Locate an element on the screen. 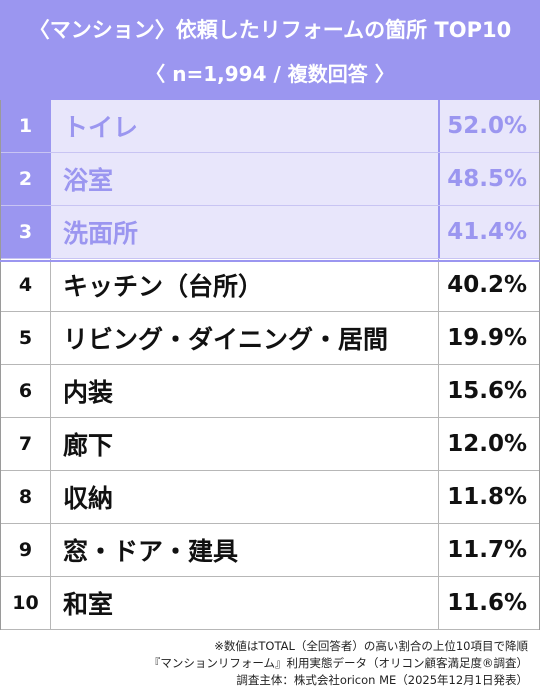 The width and height of the screenshot is (540, 698). rank-cell: 10 is located at coordinates (26, 603).